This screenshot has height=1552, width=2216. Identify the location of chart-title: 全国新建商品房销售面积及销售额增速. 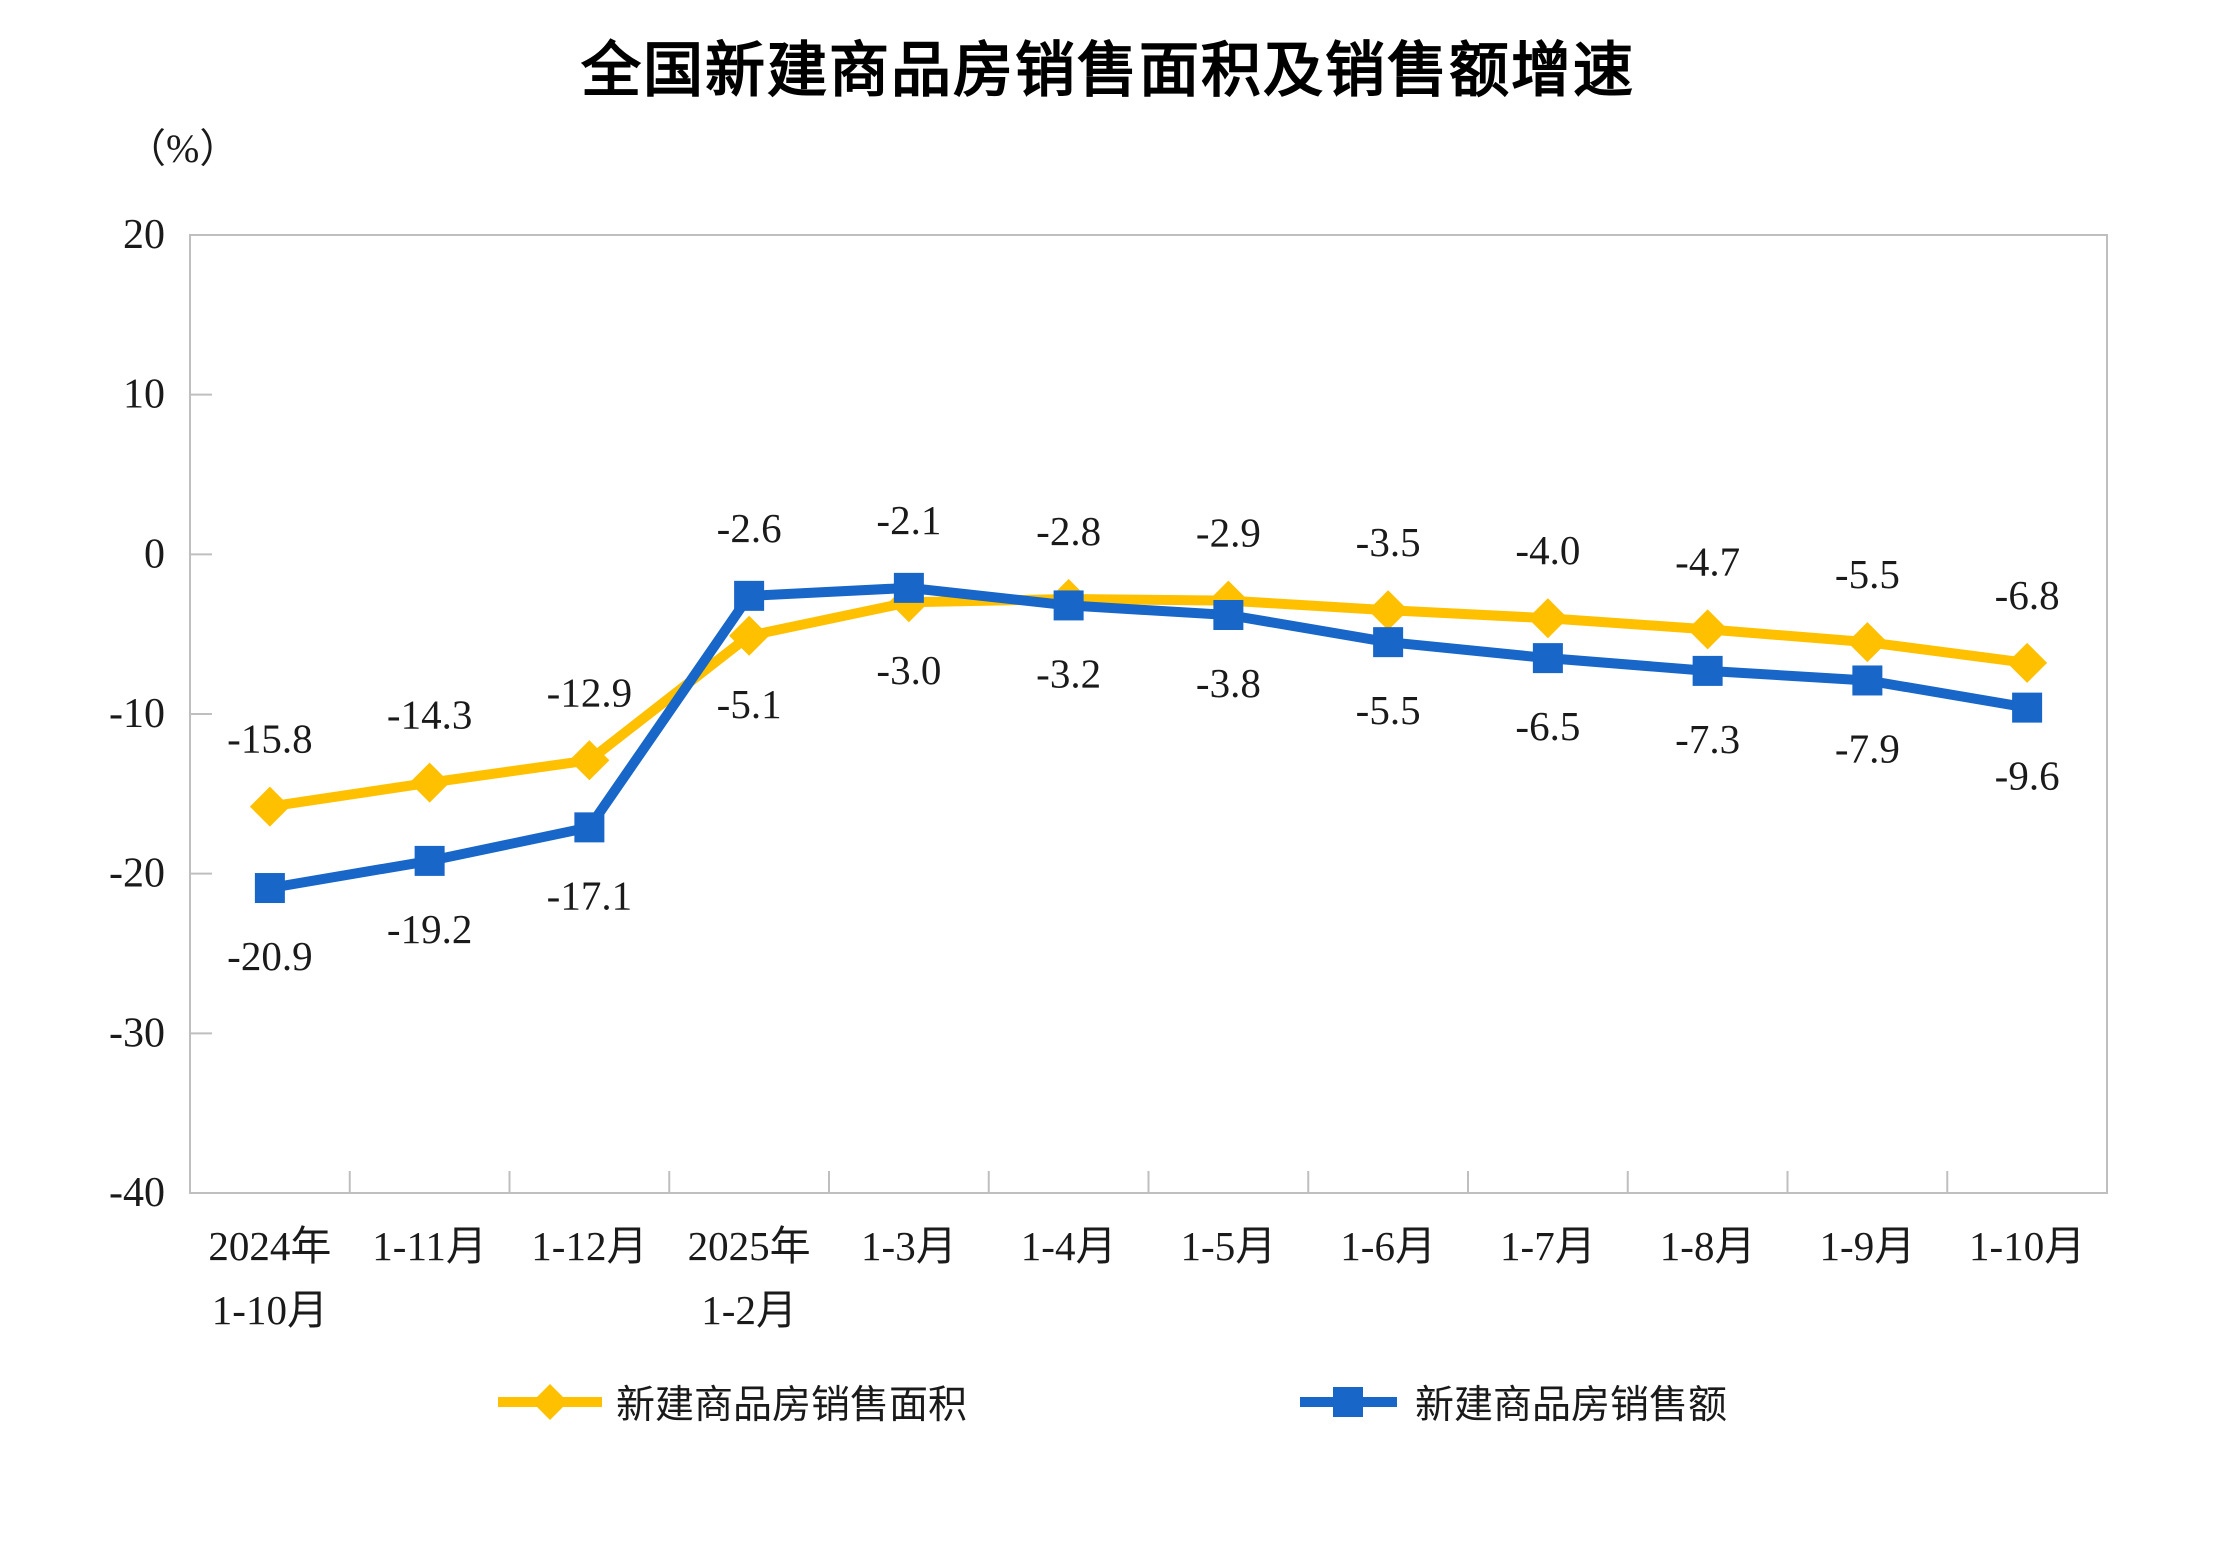
(1108, 70).